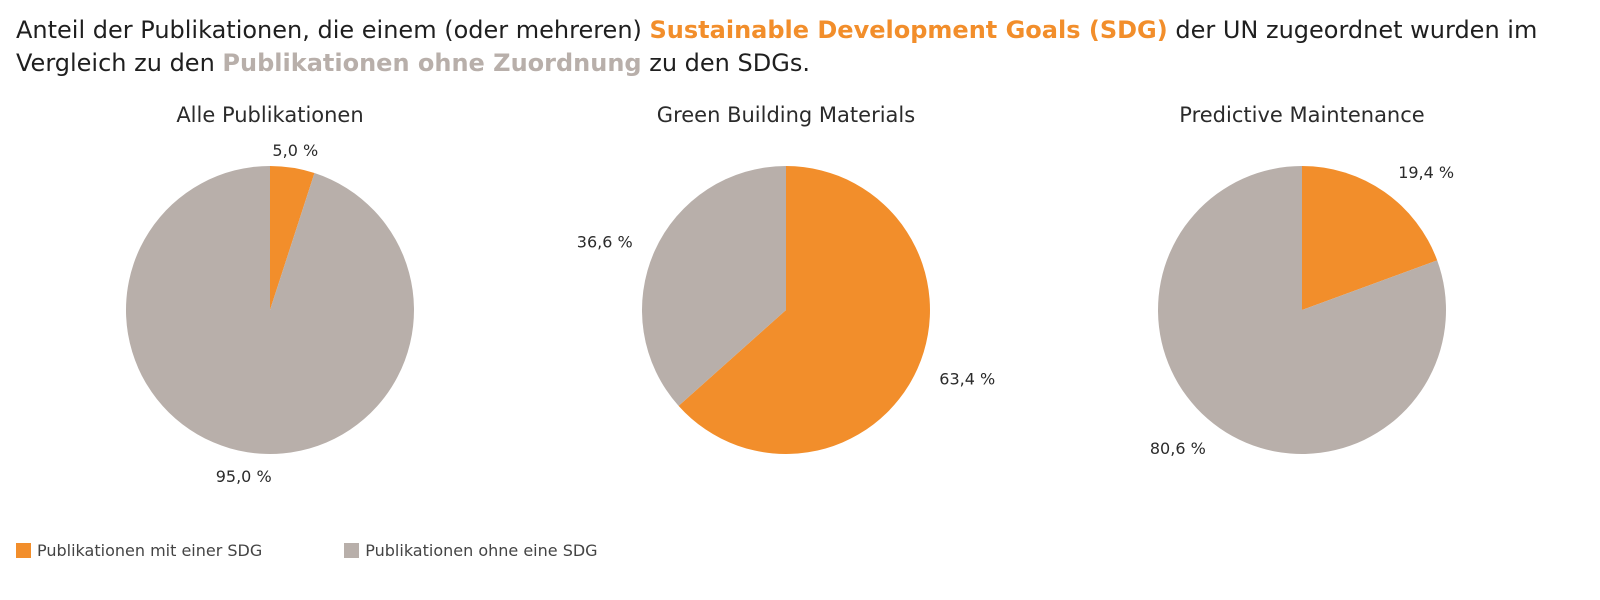 This screenshot has width=1600, height=600. What do you see at coordinates (786, 115) in the screenshot?
I see `chart-title: Green Building Materials` at bounding box center [786, 115].